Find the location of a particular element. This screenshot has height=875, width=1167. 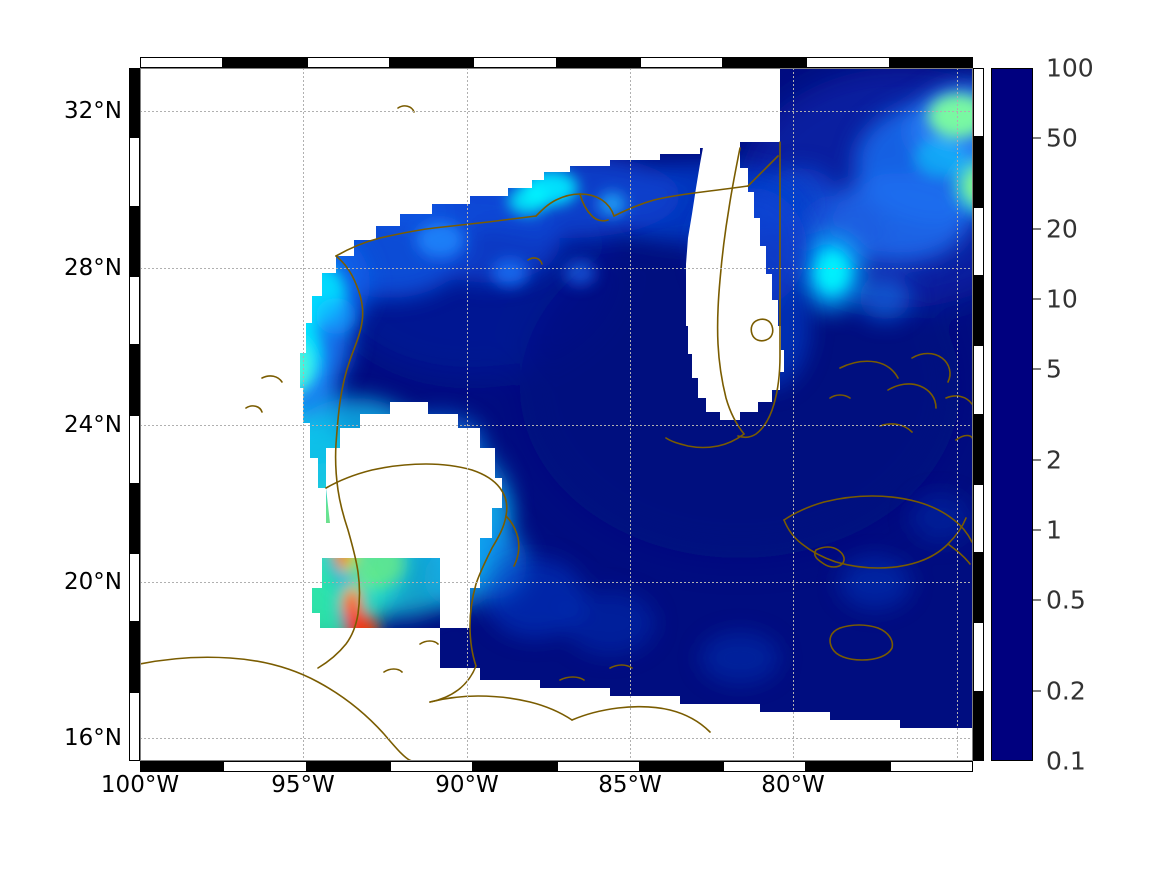

colorbar-tick-0.2 is located at coordinates (1037, 691).